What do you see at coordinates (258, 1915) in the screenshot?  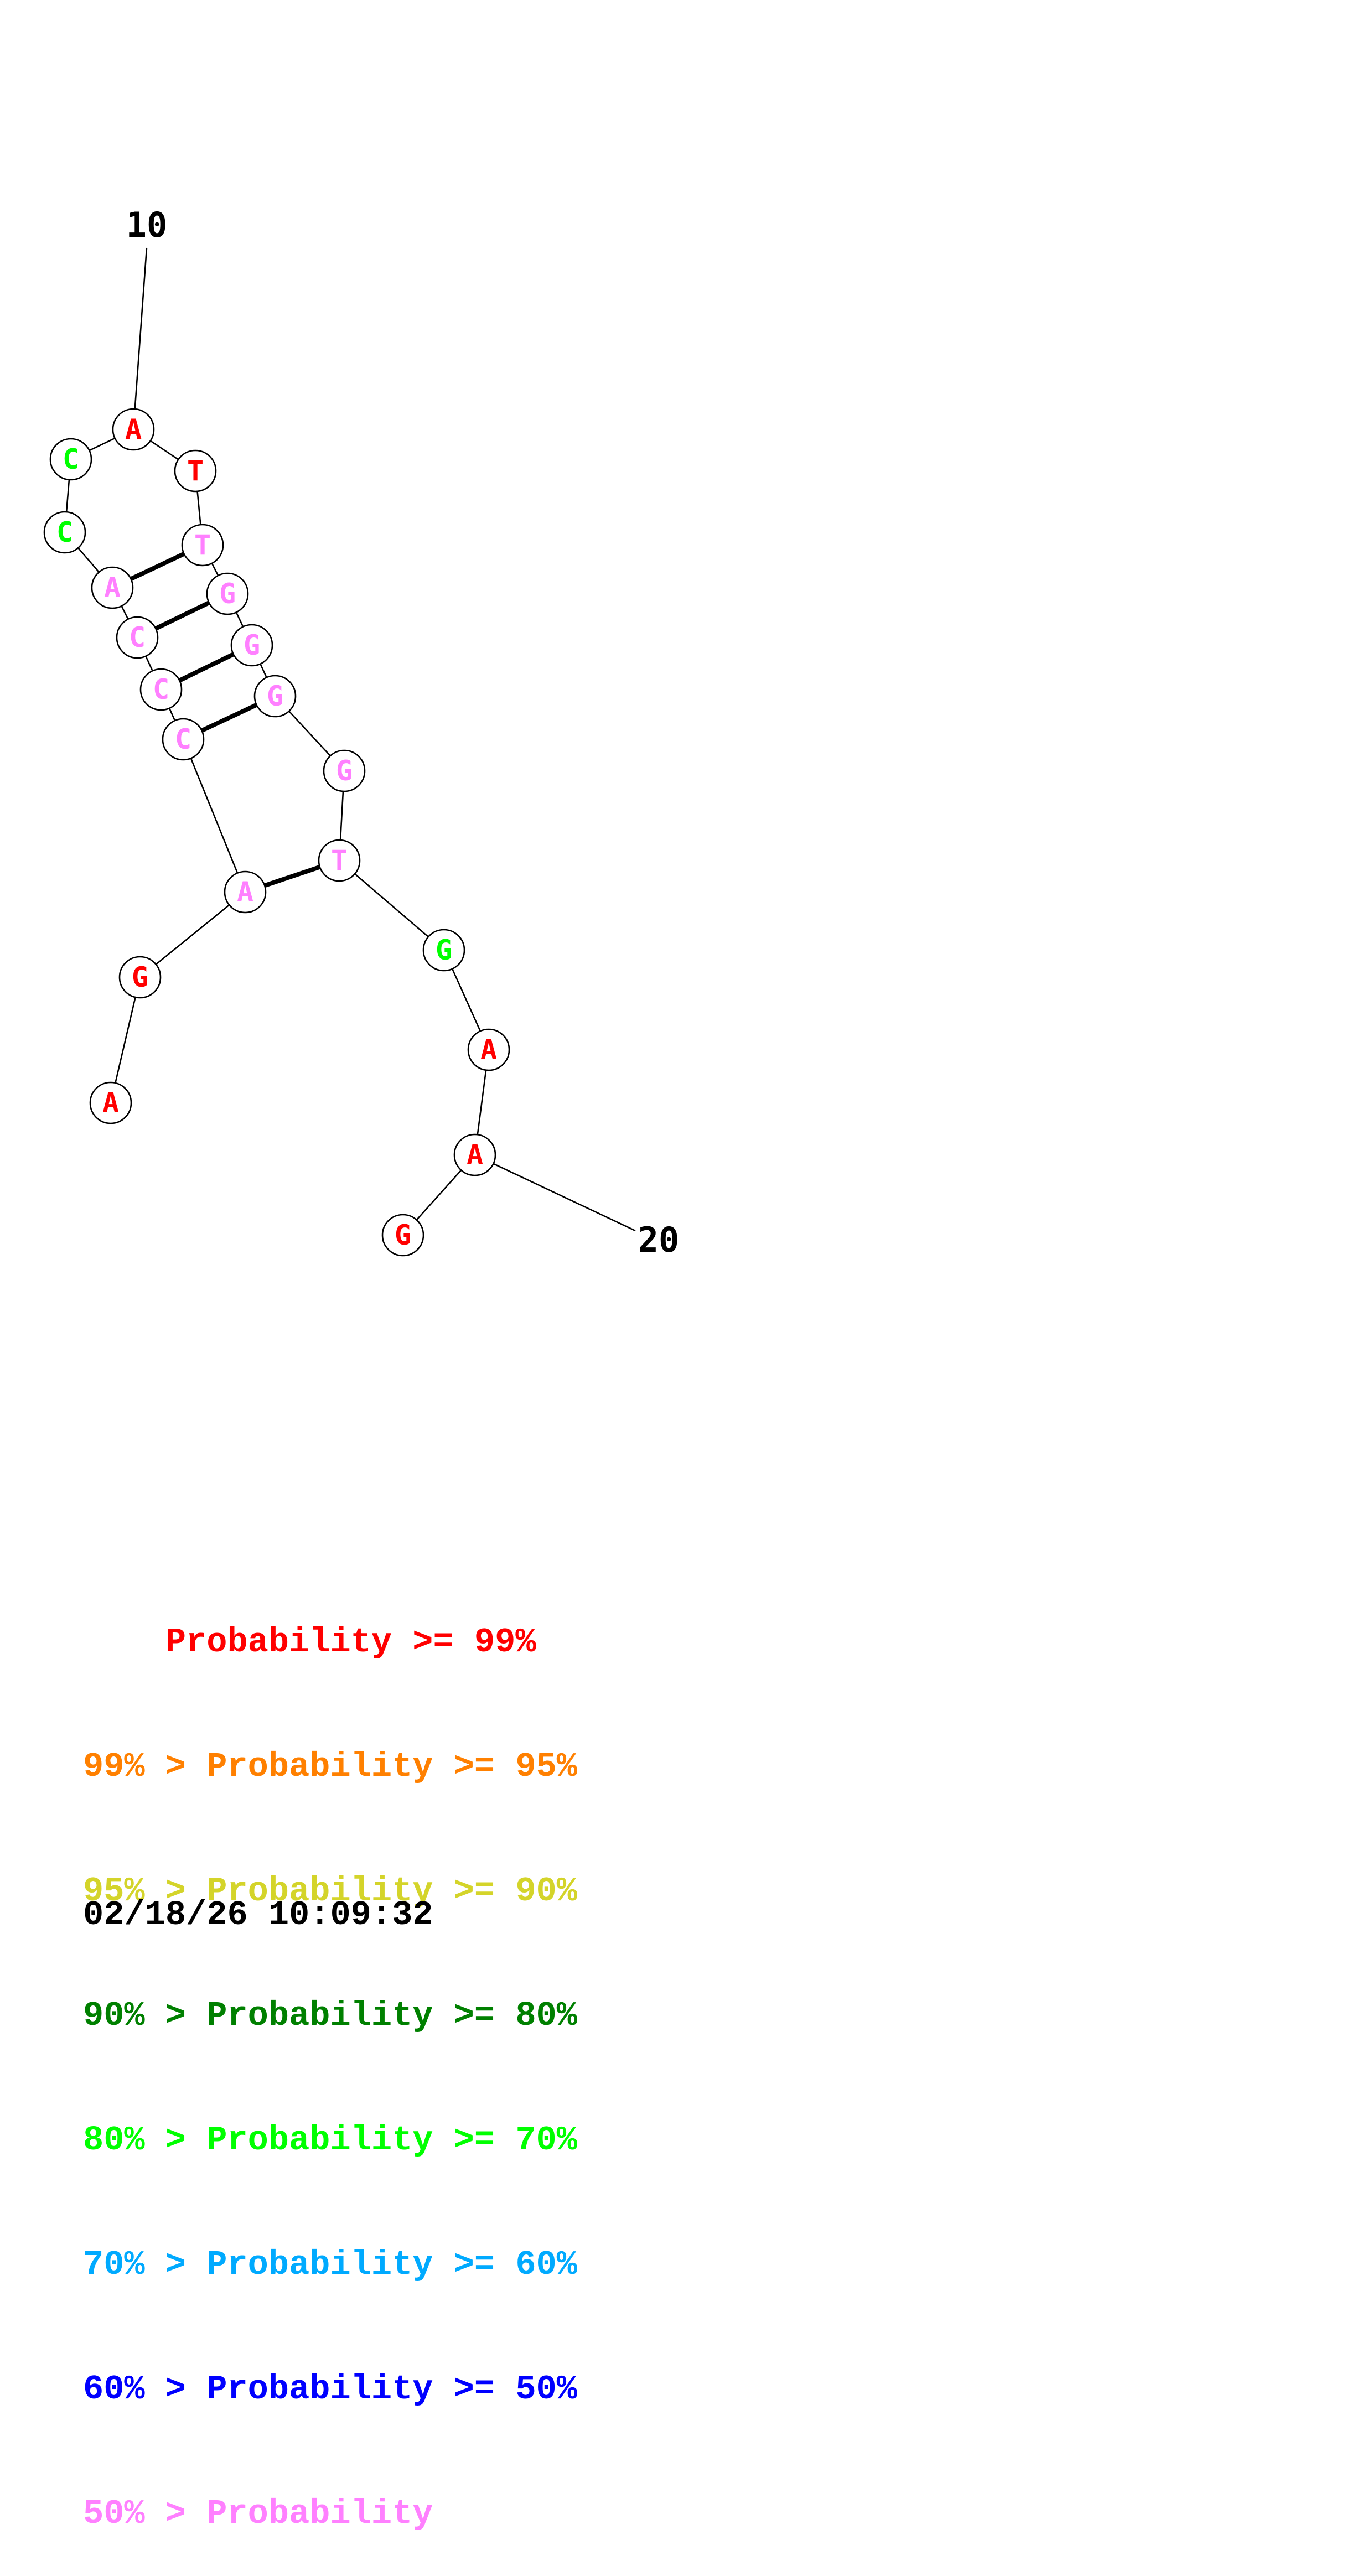 I see `timestamp: 02/18/26 10:09:32` at bounding box center [258, 1915].